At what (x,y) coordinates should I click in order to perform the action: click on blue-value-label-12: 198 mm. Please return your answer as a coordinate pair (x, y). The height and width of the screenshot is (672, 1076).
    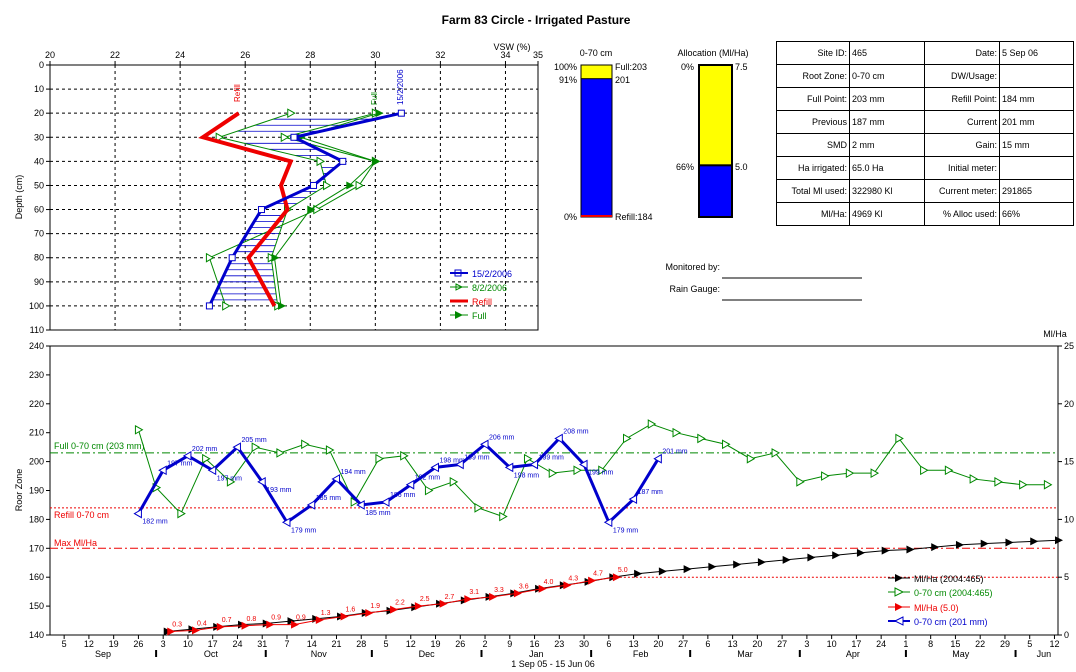
    Looking at the image, I should click on (452, 460).